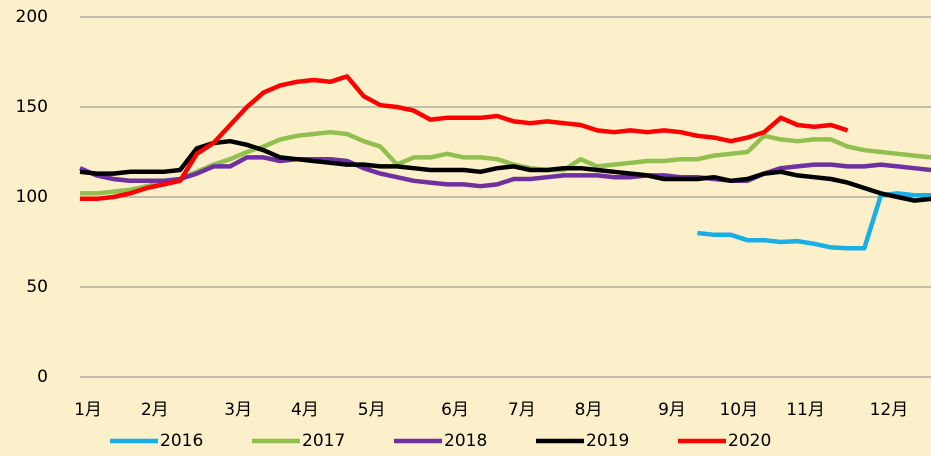 The height and width of the screenshot is (456, 931). Describe the element at coordinates (32, 197) in the screenshot. I see `y-tick-label: 100` at that location.